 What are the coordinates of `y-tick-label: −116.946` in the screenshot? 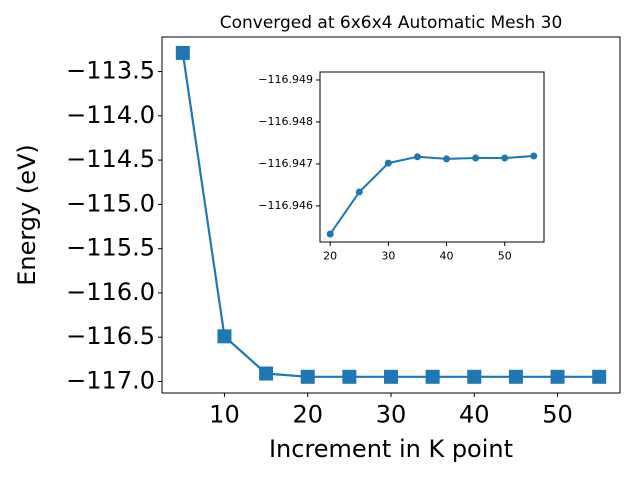 It's located at (285, 205).